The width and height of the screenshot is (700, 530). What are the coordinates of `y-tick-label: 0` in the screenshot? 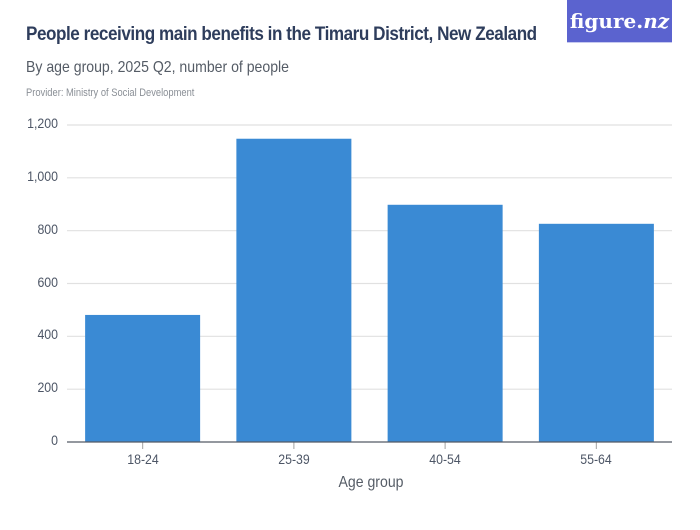 It's located at (54, 440).